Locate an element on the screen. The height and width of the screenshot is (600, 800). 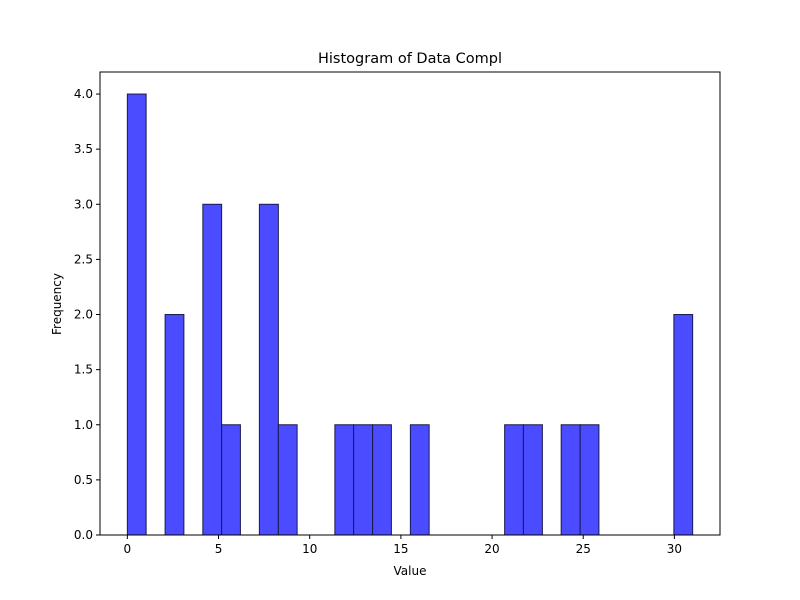
x-tick-label: 30 is located at coordinates (674, 549).